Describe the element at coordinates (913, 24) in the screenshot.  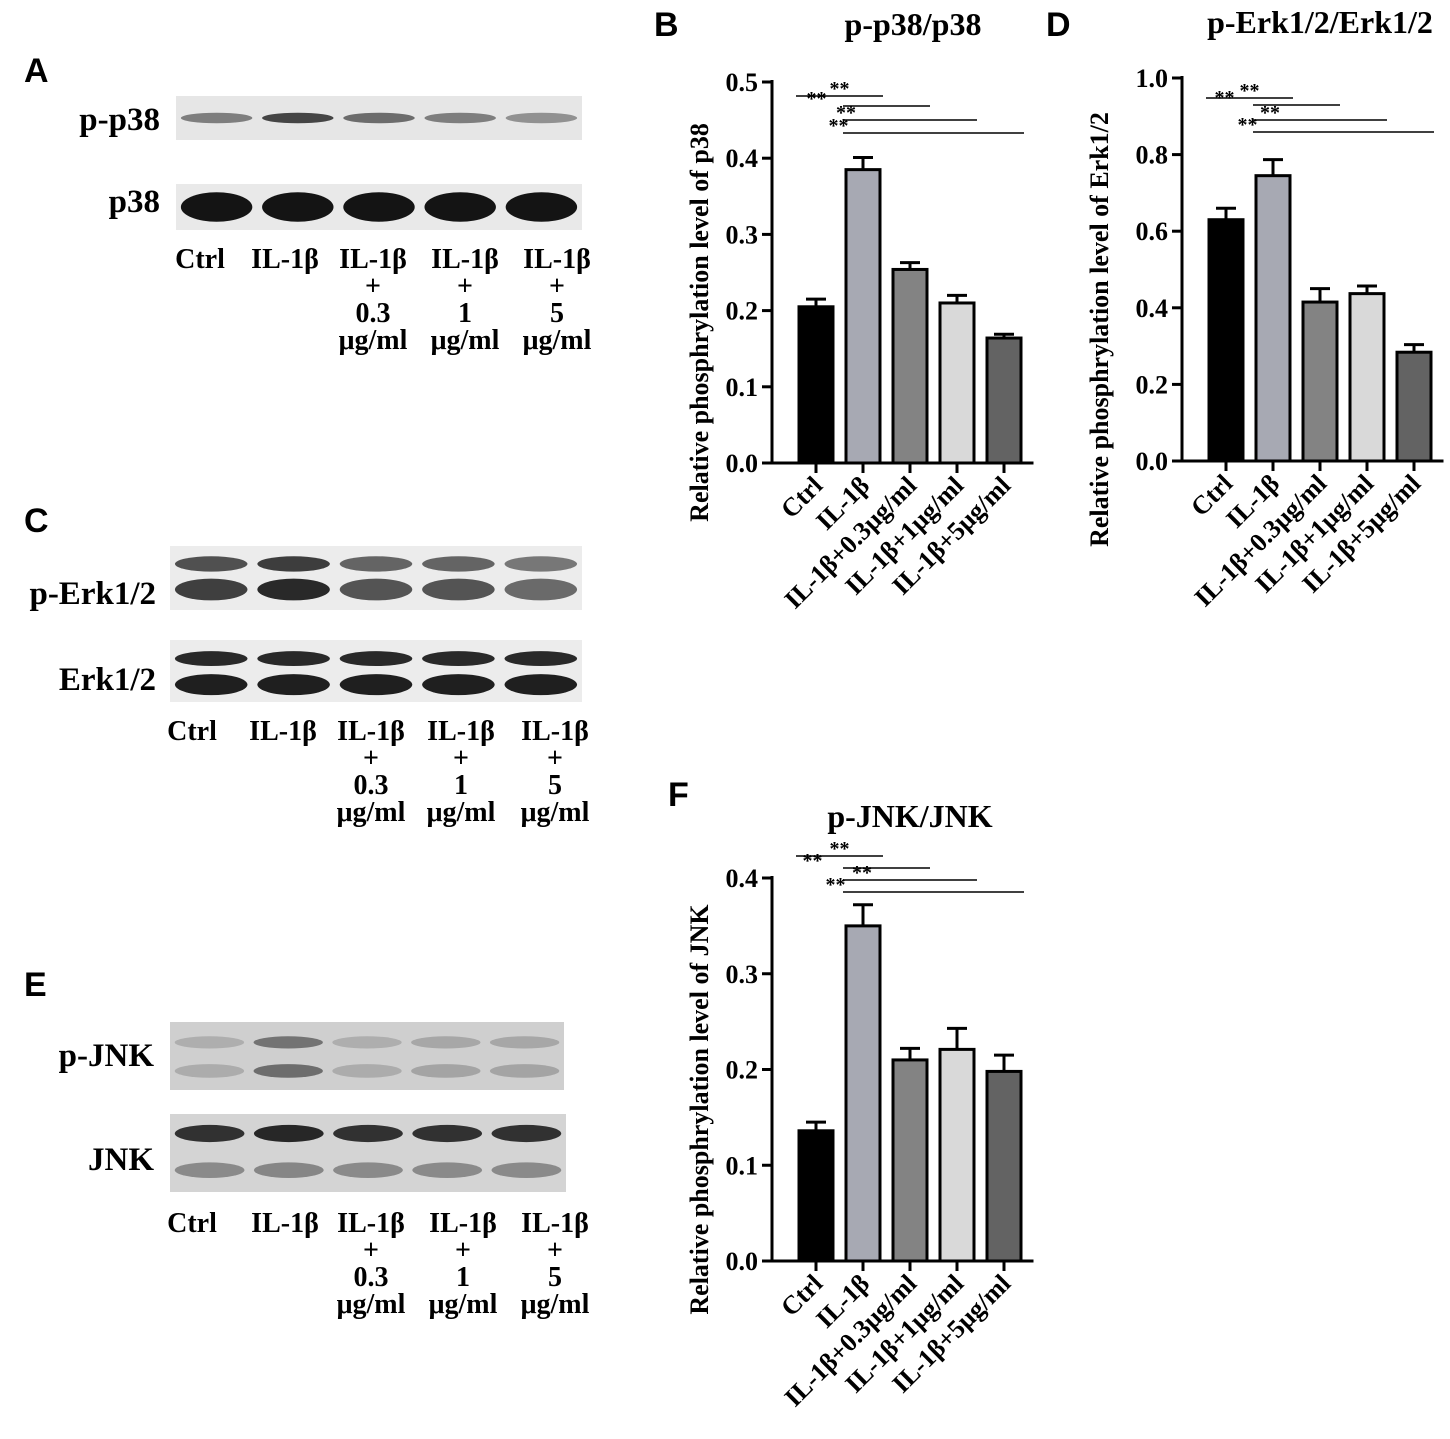
I see `chart-title: p-p38/p38` at that location.